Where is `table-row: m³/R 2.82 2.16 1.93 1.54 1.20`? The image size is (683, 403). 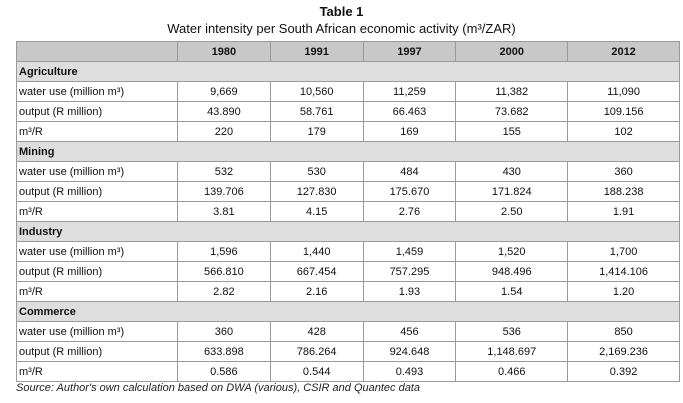 table-row: m³/R 2.82 2.16 1.93 1.54 1.20 is located at coordinates (348, 291).